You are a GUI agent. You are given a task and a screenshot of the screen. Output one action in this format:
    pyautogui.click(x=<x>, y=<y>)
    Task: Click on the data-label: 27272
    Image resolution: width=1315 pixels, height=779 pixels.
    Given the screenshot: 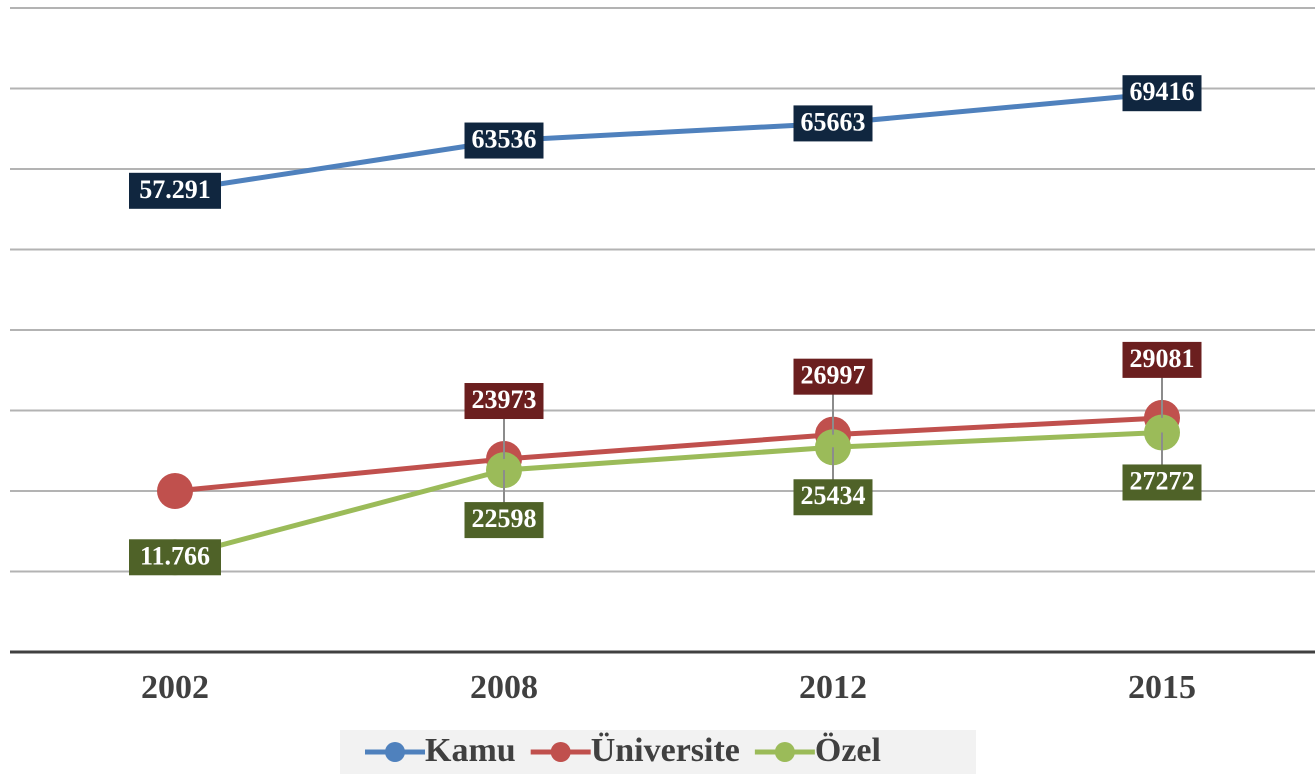 What is the action you would take?
    pyautogui.click(x=1162, y=480)
    